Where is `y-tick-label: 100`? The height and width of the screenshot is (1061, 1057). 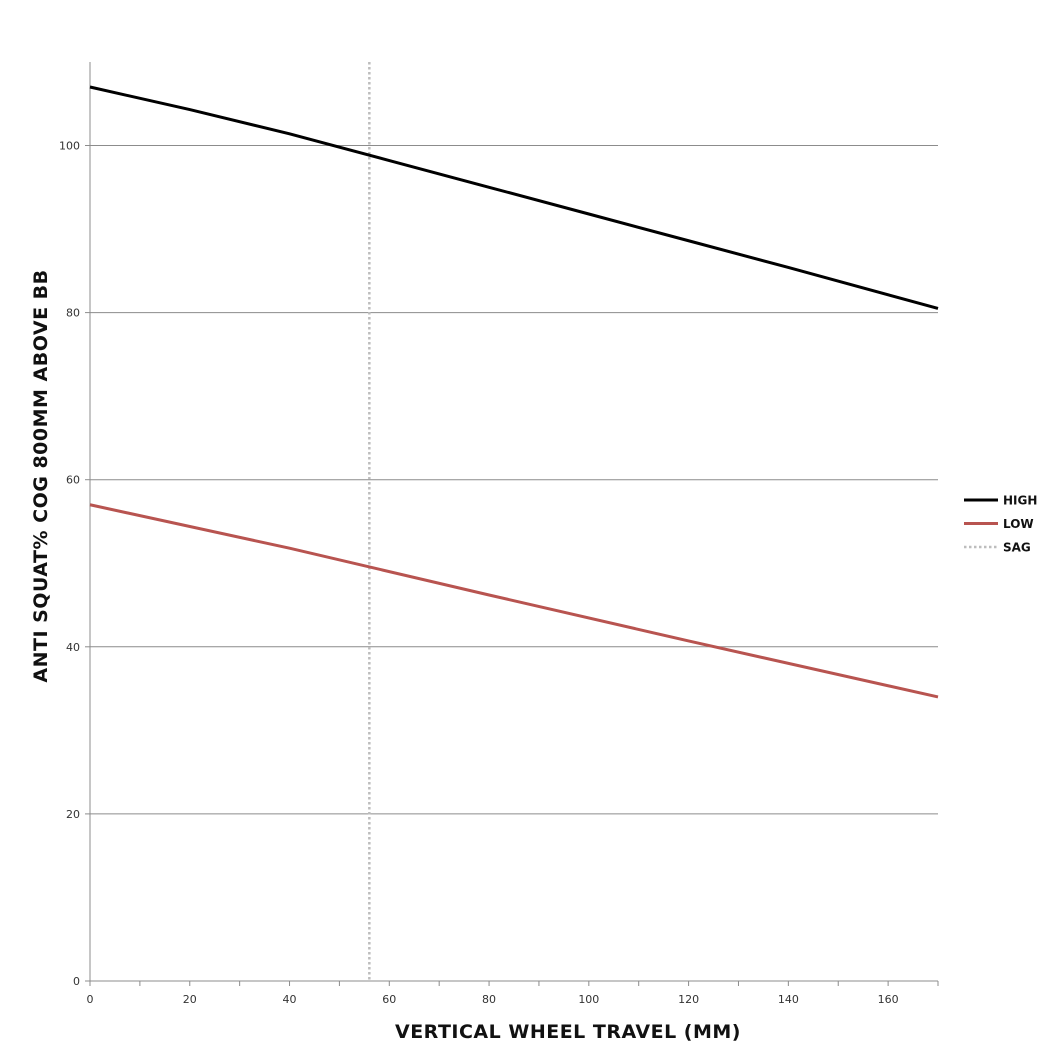 y-tick-label: 100 is located at coordinates (69, 146).